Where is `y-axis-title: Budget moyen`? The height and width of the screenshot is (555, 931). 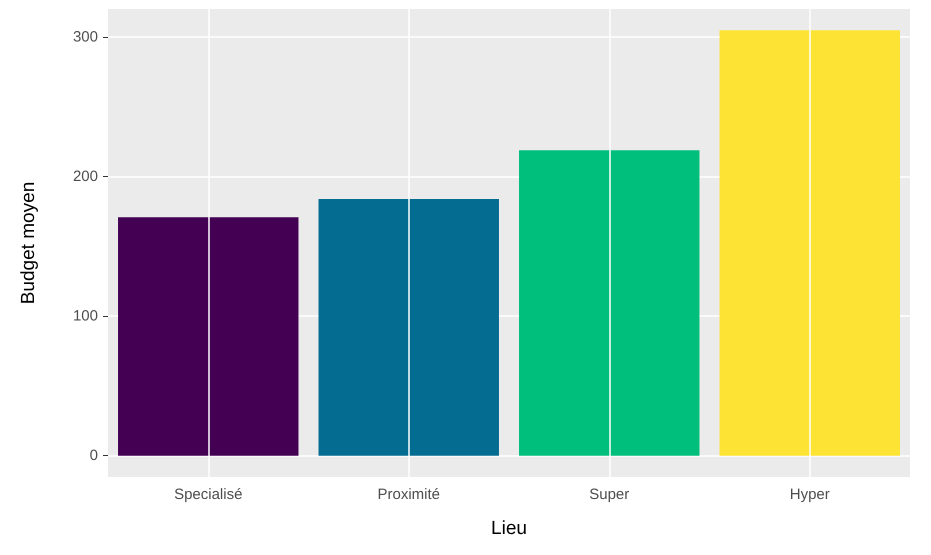
y-axis-title: Budget moyen is located at coordinates (28, 243).